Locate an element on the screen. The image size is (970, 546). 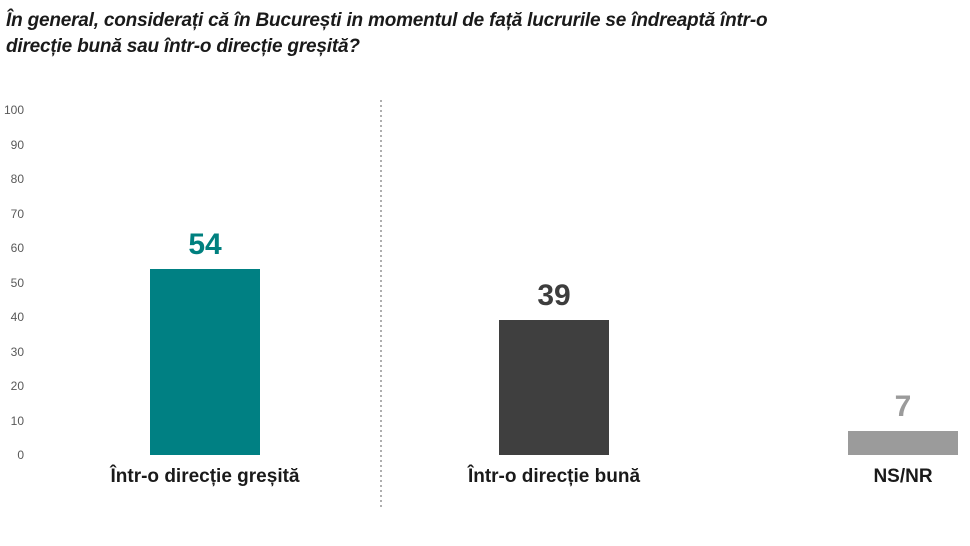
bar-group-nsnr: 7 is located at coordinates (871, 423).